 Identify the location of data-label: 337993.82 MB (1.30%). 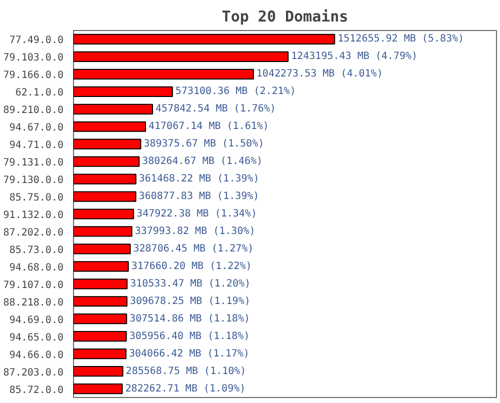
(195, 231).